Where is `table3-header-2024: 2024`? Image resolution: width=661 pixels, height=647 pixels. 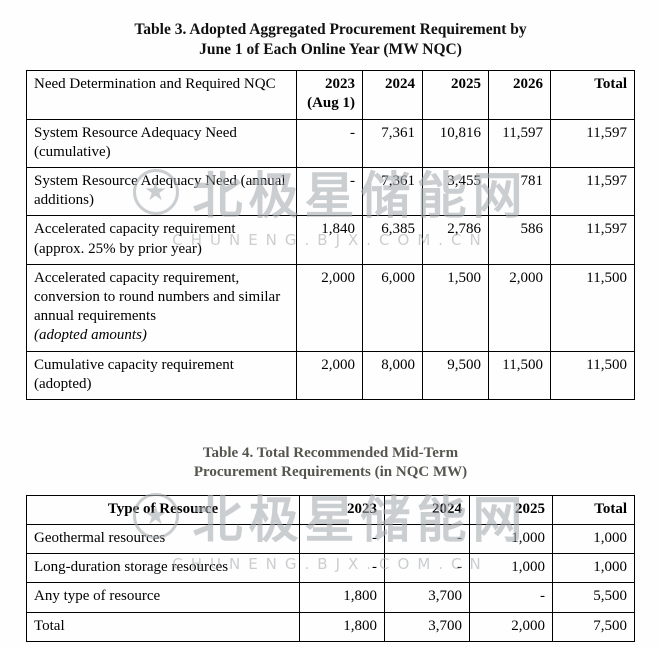
table3-header-2024: 2024 is located at coordinates (392, 95).